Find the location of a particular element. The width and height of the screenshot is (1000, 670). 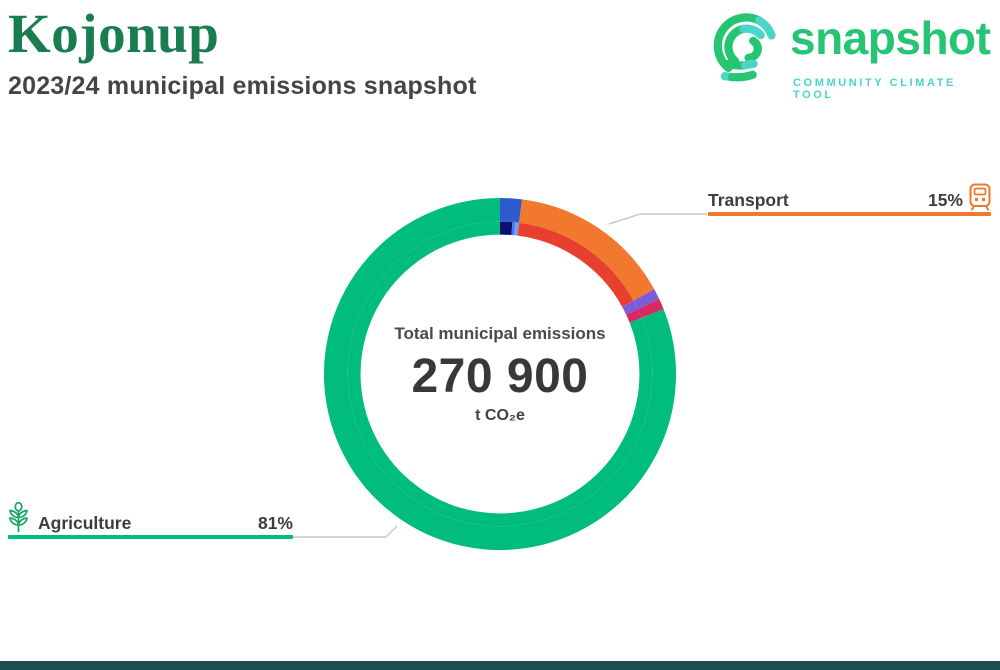

agriculture-callout-percent: 81% is located at coordinates (275, 523).